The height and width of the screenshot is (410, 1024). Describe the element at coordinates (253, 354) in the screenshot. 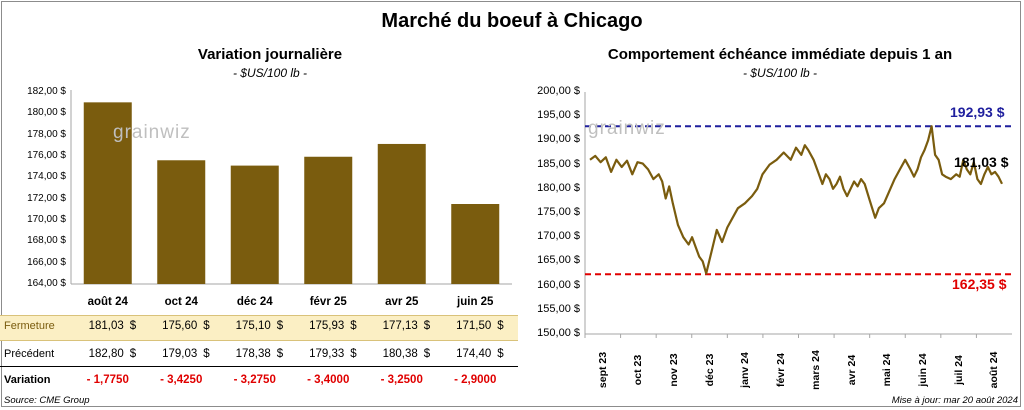

I see `precedent-cell: 178,38` at that location.